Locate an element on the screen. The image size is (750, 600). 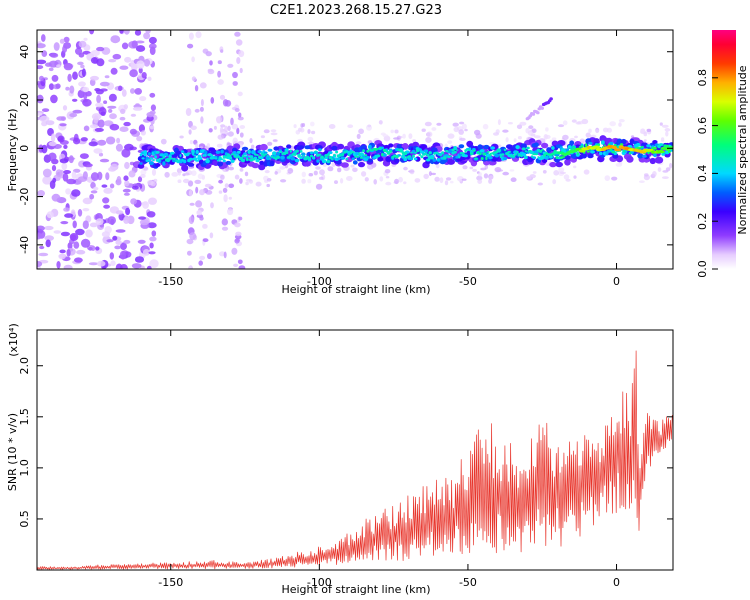
spectrogram-secondary-blob is located at coordinates (542, 108).